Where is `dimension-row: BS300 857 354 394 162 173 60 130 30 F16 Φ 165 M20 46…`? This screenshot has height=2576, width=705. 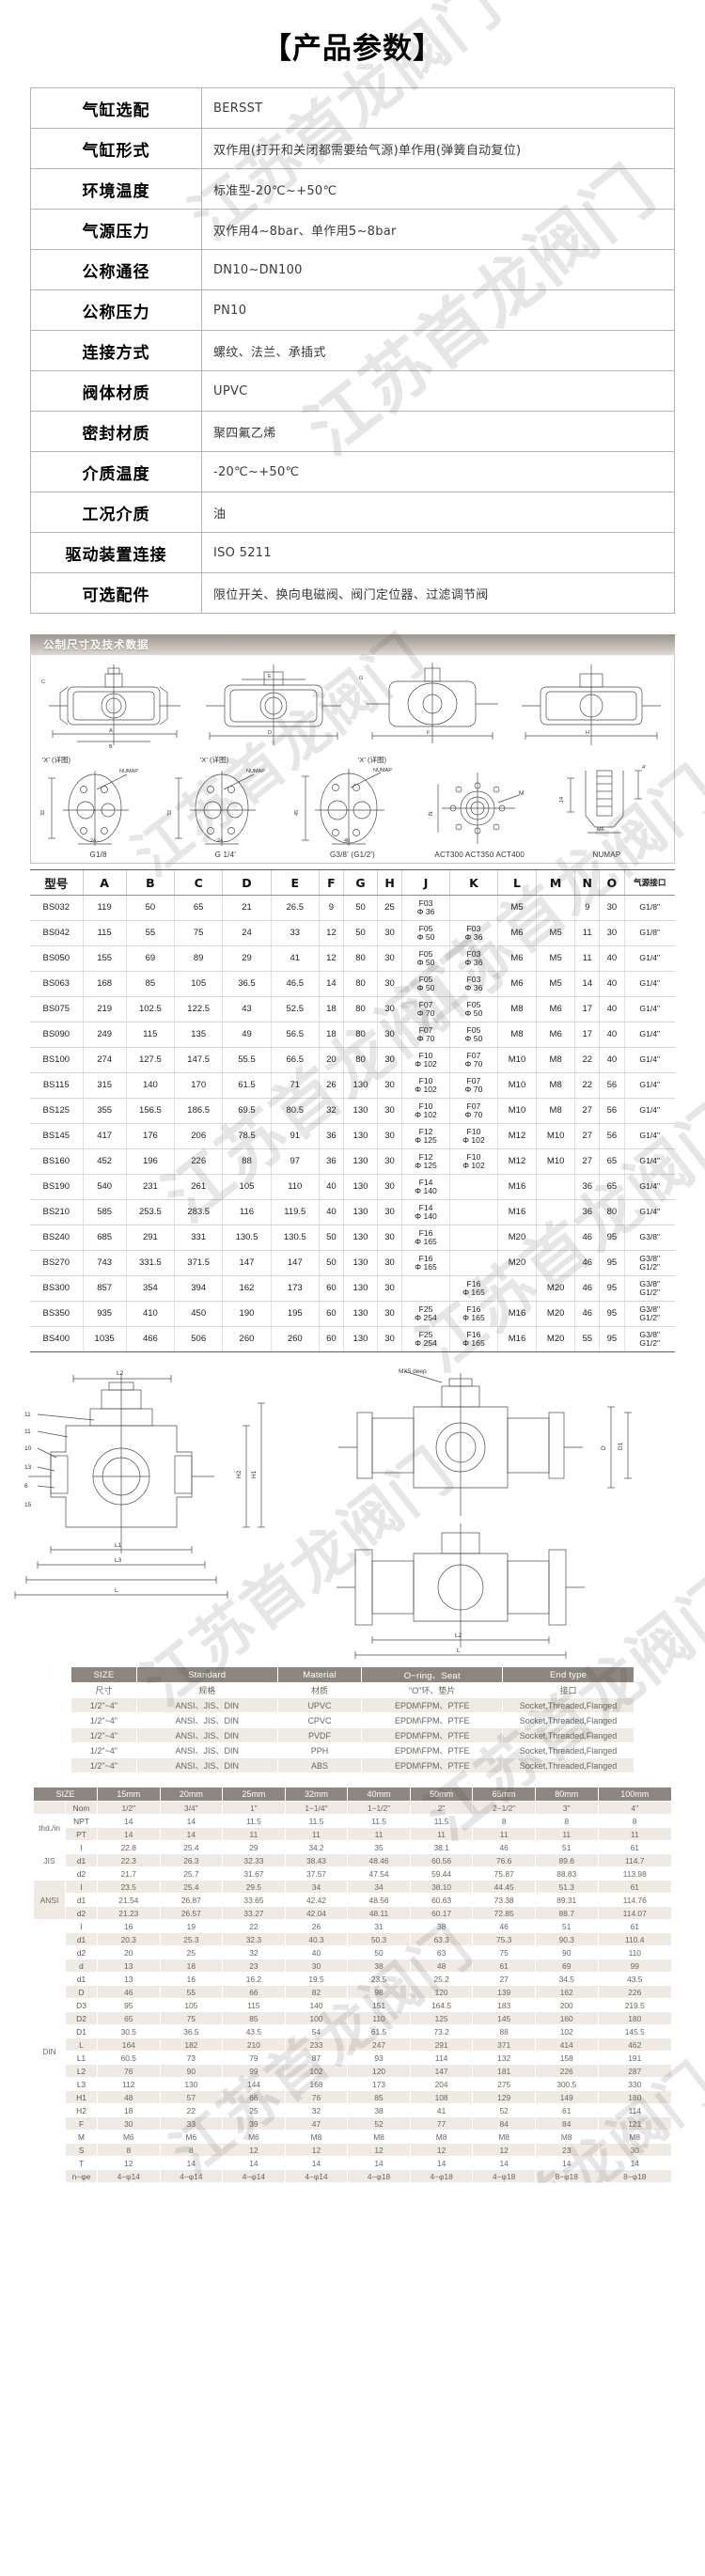 dimension-row: BS300 857 354 394 162 173 60 130 30 F16 Φ 165 M20 46… is located at coordinates (352, 1288).